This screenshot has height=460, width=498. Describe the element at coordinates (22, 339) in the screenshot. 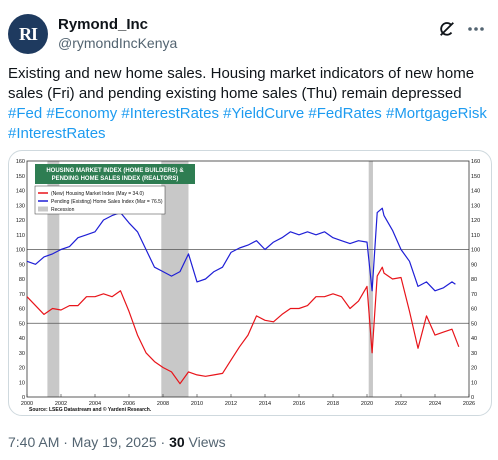

I see `y-tick-left-40: 40` at that location.